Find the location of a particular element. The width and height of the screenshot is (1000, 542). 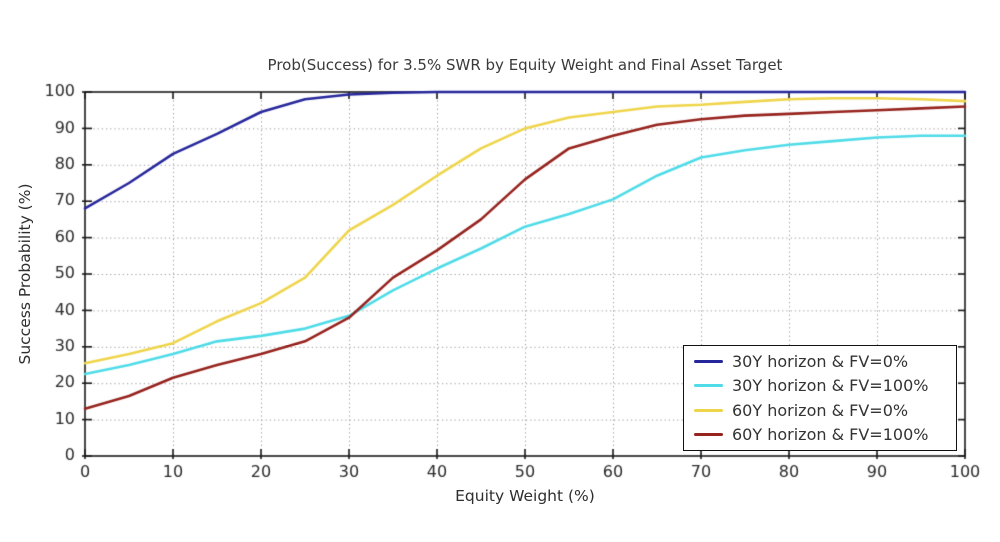

legend-item: 60Y horizon & FV=0% is located at coordinates (822, 410).